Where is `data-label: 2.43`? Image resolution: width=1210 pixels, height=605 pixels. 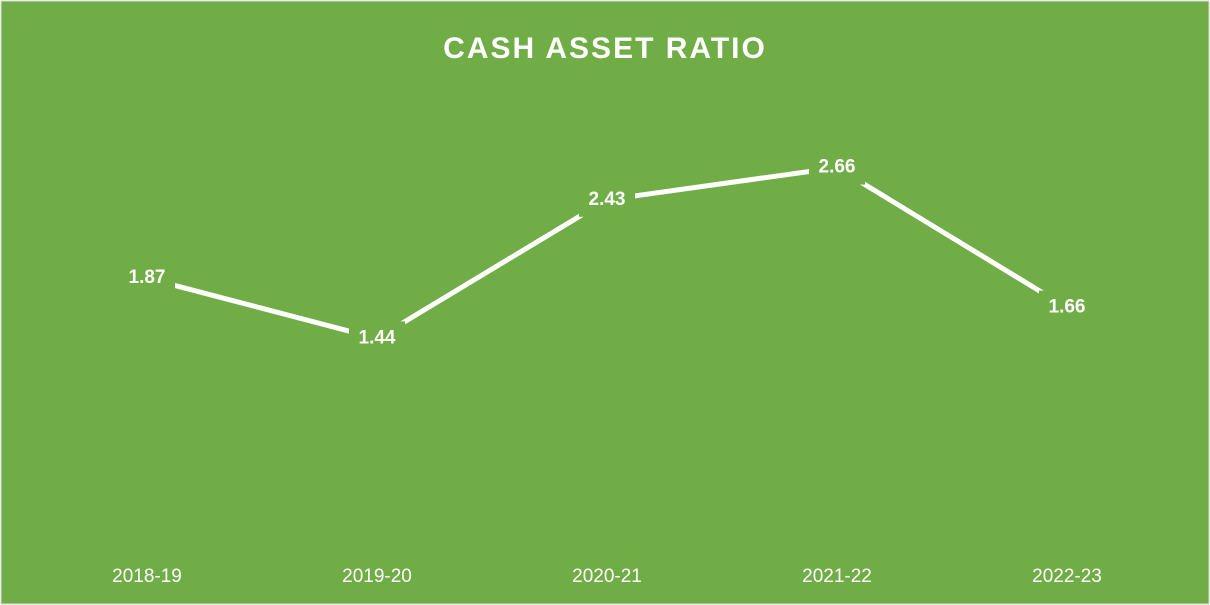 data-label: 2.43 is located at coordinates (607, 199).